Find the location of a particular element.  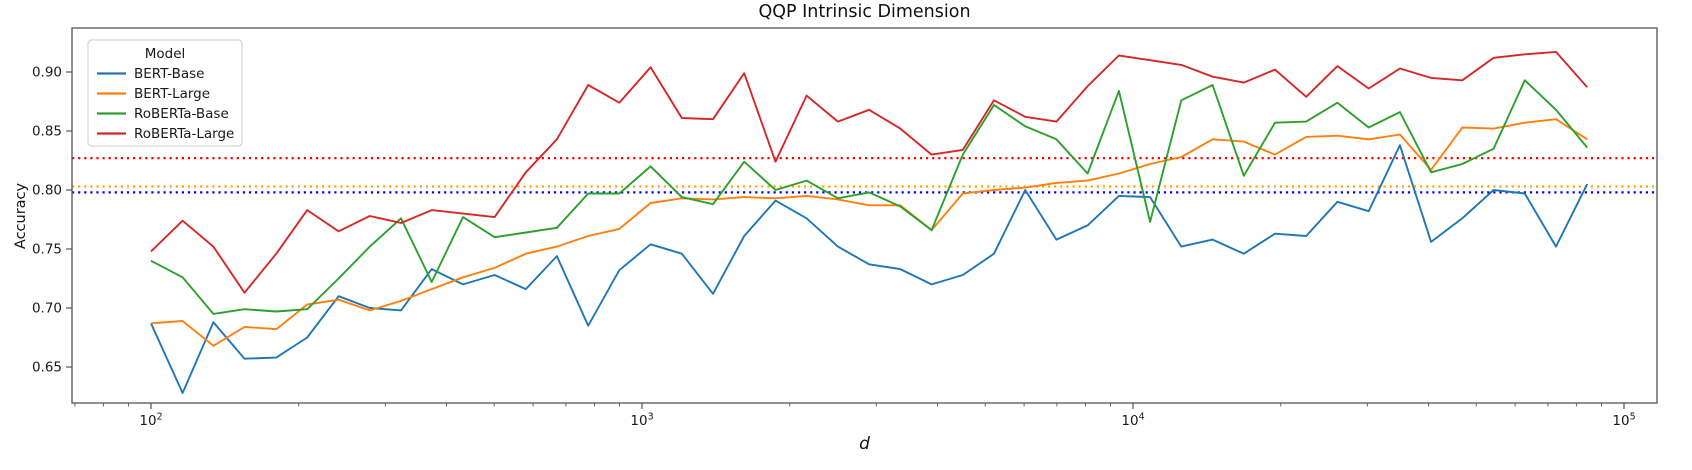

legend-box is located at coordinates (165, 93).